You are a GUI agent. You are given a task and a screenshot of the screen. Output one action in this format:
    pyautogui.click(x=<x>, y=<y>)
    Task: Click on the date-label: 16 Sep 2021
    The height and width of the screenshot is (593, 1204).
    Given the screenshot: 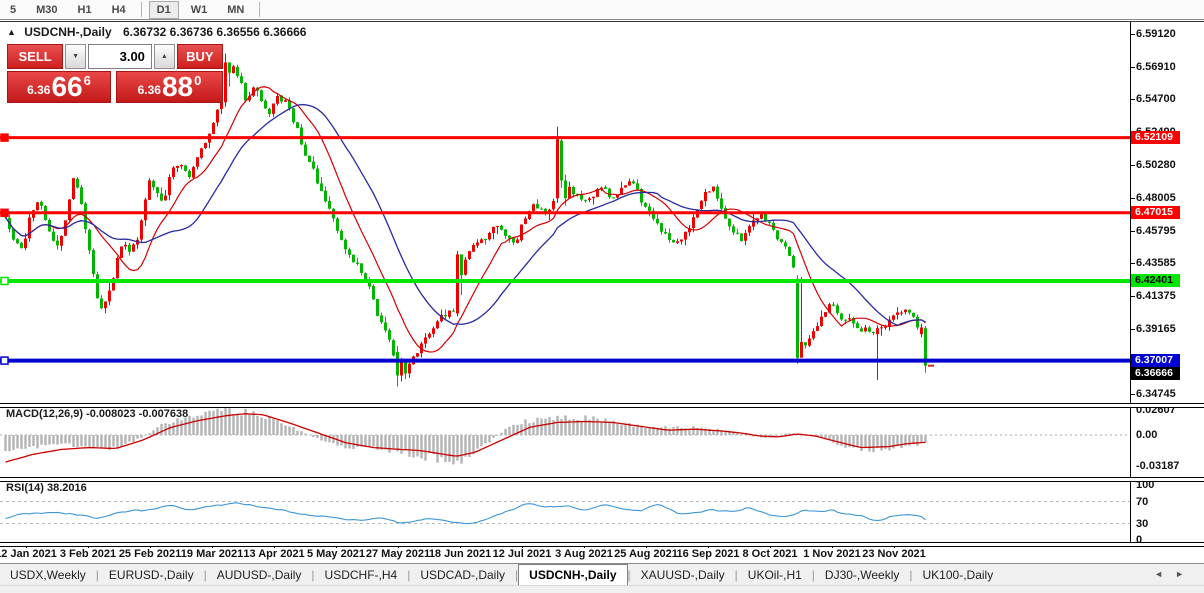 What is the action you would take?
    pyautogui.click(x=708, y=554)
    